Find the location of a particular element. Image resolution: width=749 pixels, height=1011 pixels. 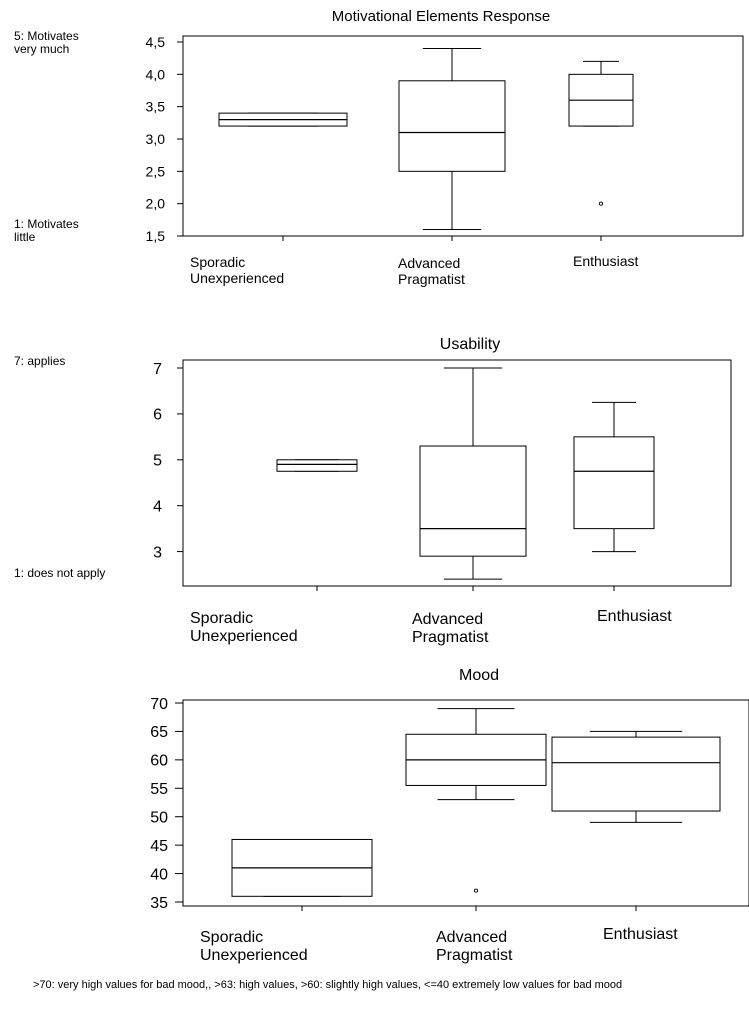

y-tick-label: 45 is located at coordinates (159, 846).